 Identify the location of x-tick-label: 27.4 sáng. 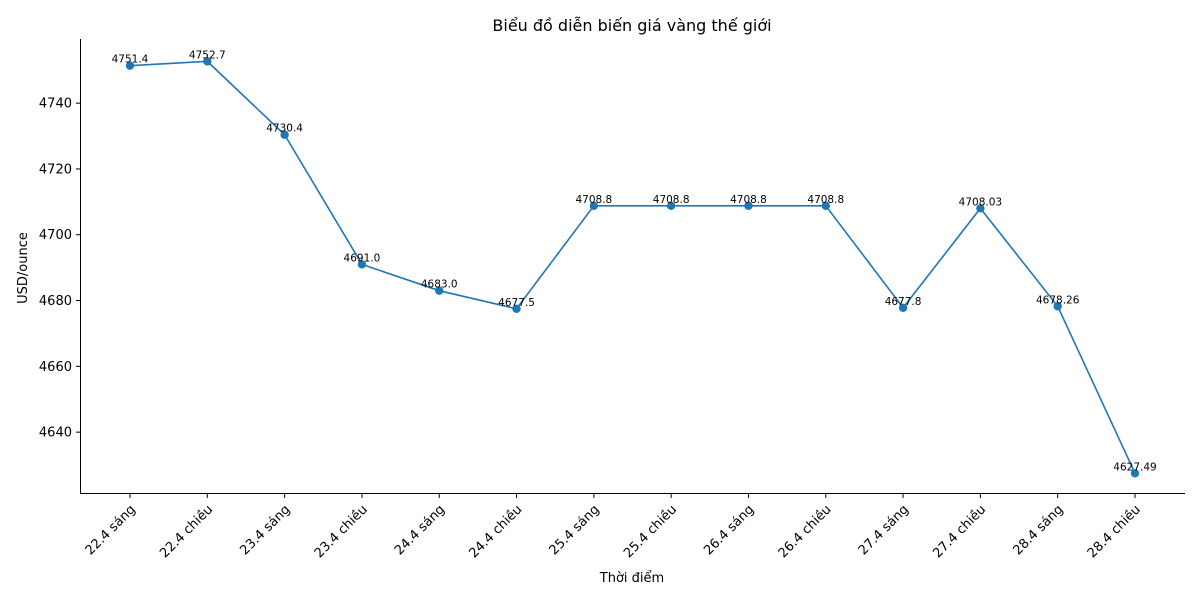
(884, 530).